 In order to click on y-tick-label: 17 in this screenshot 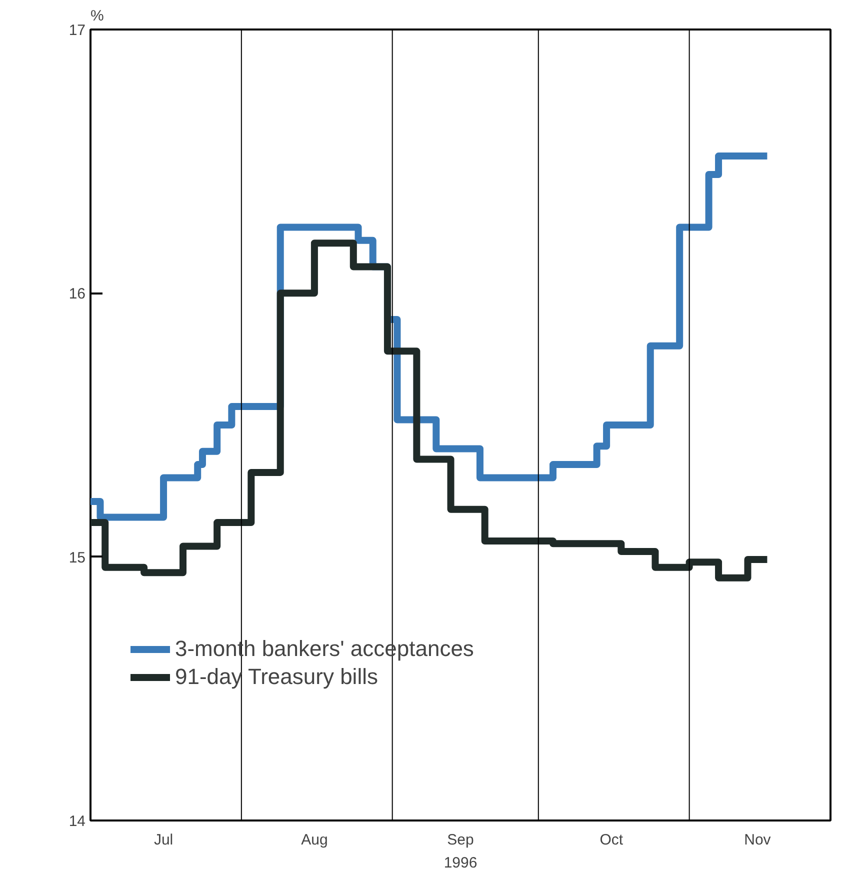, I will do `click(77, 30)`.